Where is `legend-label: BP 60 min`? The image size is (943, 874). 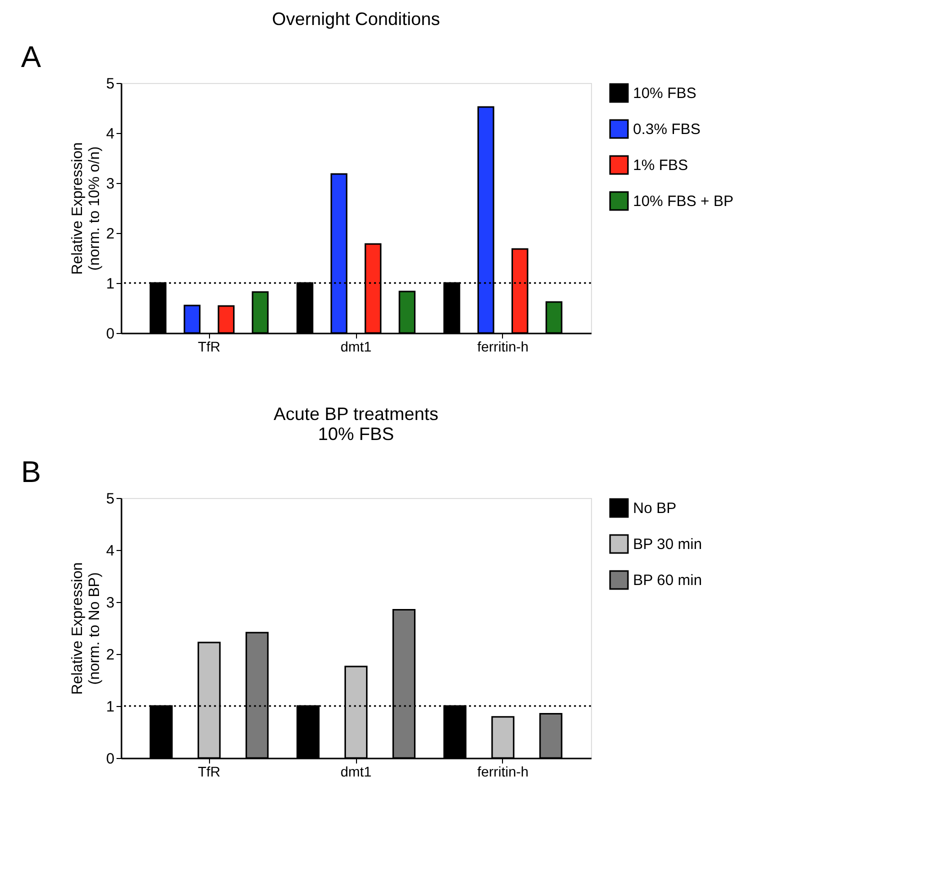 legend-label: BP 60 min is located at coordinates (667, 580).